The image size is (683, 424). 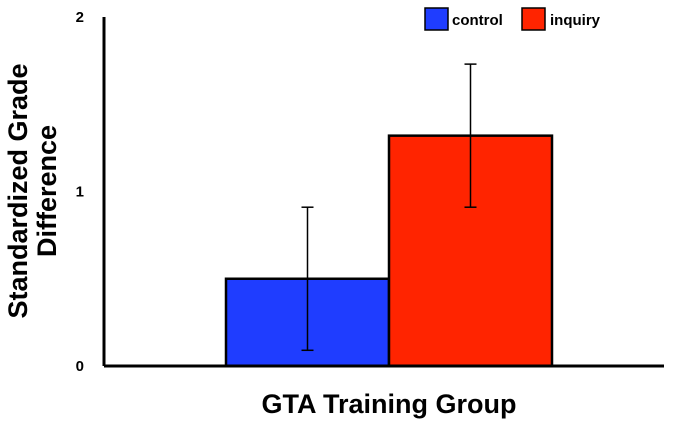 I want to click on y-tick-label-1: 1, so click(x=80, y=192).